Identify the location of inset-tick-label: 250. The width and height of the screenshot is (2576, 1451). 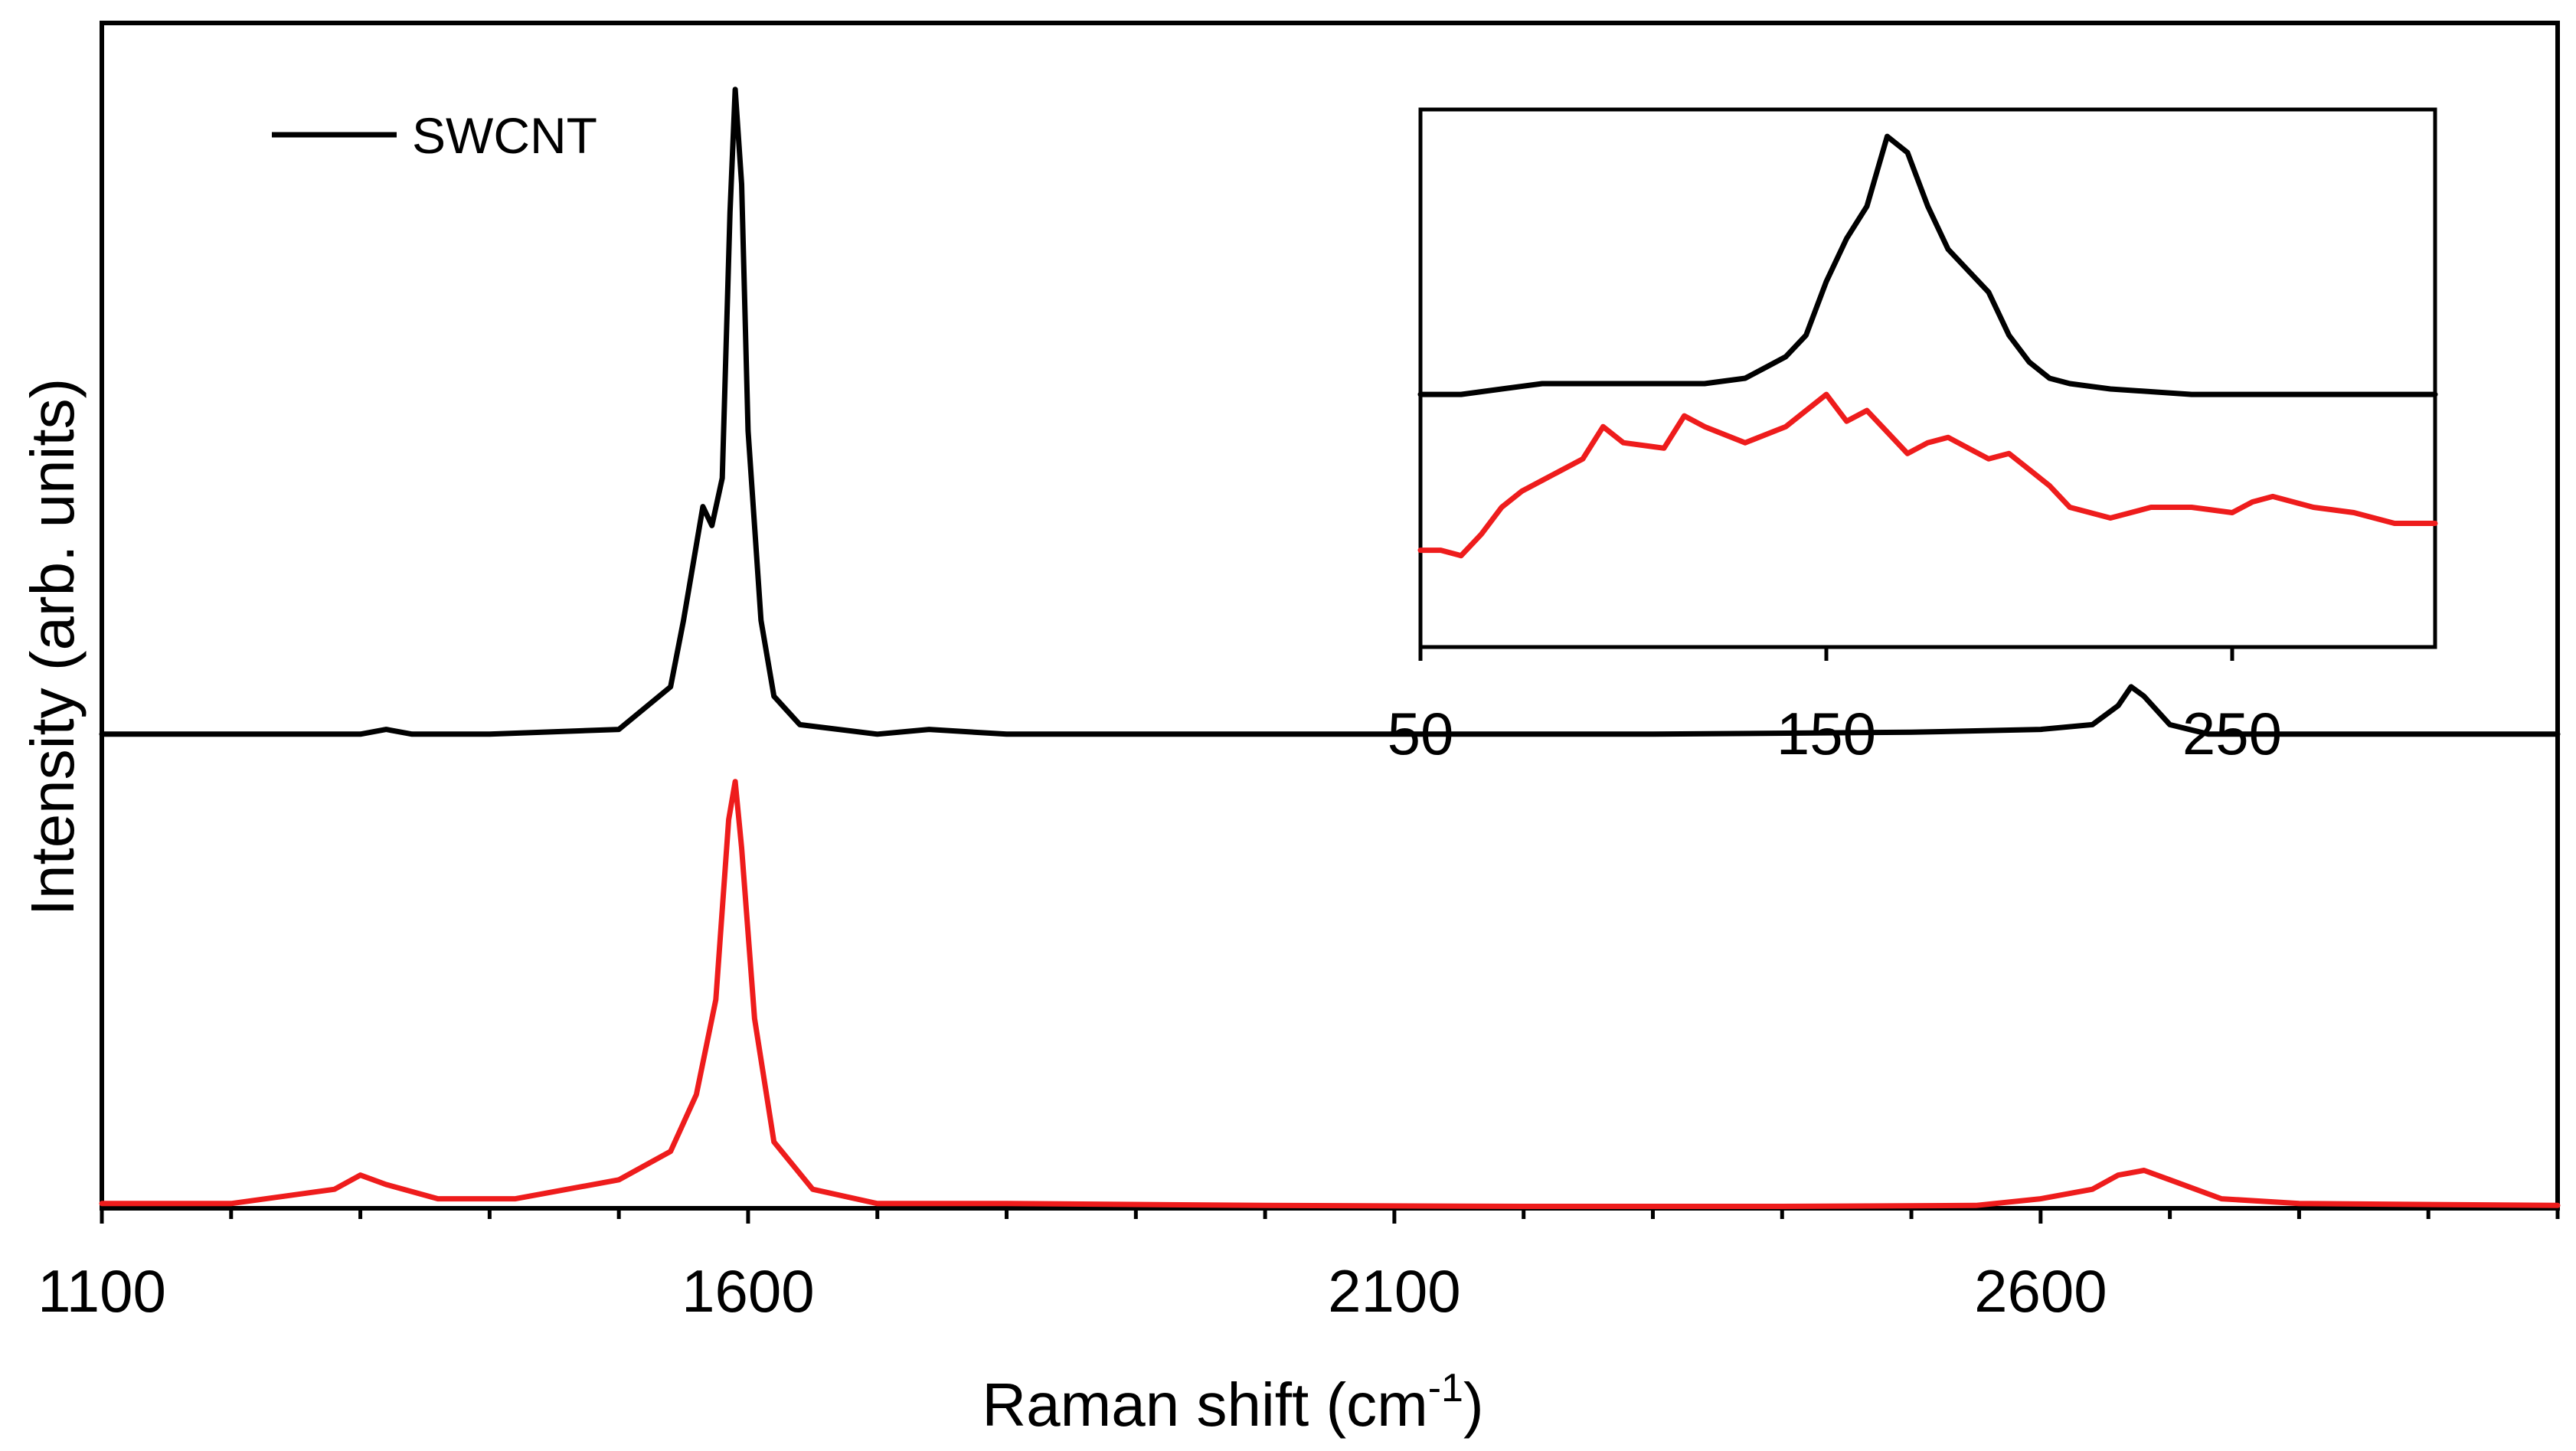
(2232, 733).